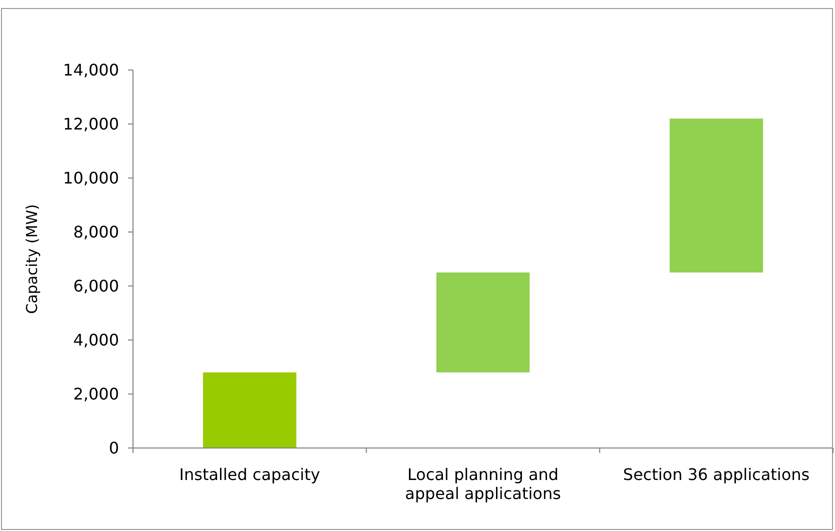 The width and height of the screenshot is (835, 531). I want to click on y-axis-title: Capacity (MW), so click(32, 259).